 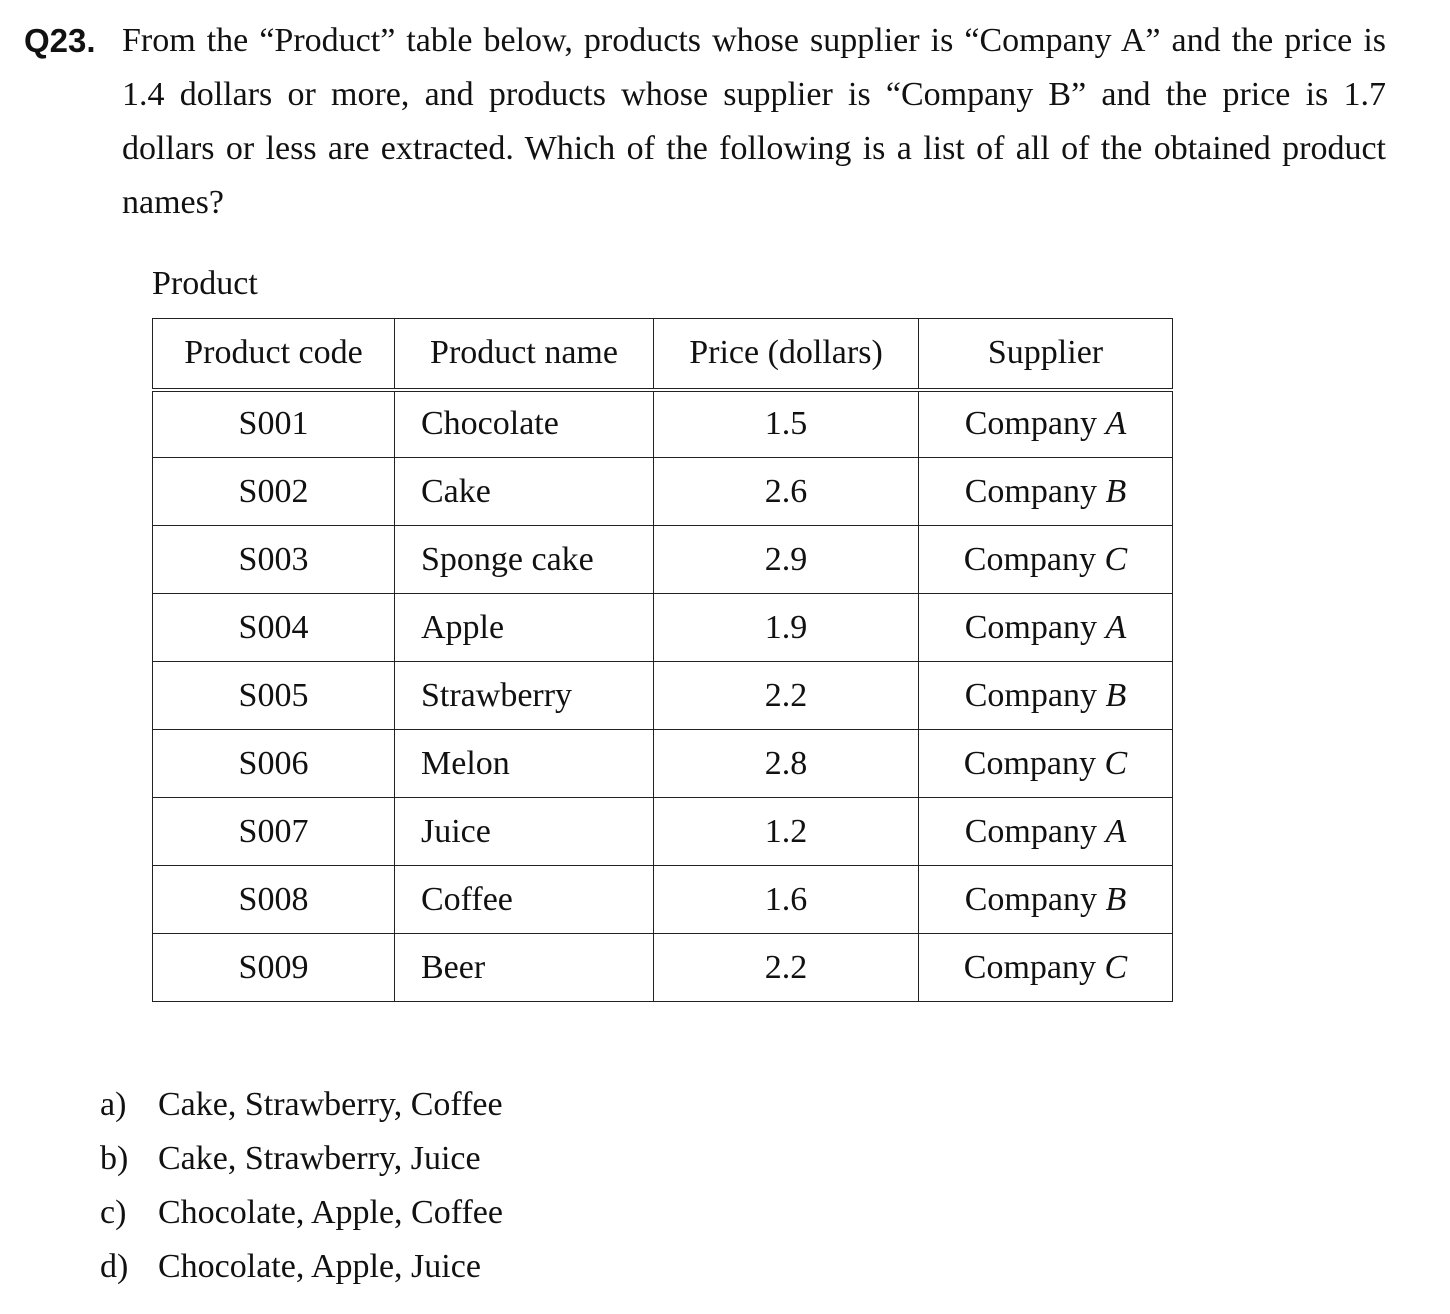 I want to click on question-number: Q23., so click(x=60, y=40).